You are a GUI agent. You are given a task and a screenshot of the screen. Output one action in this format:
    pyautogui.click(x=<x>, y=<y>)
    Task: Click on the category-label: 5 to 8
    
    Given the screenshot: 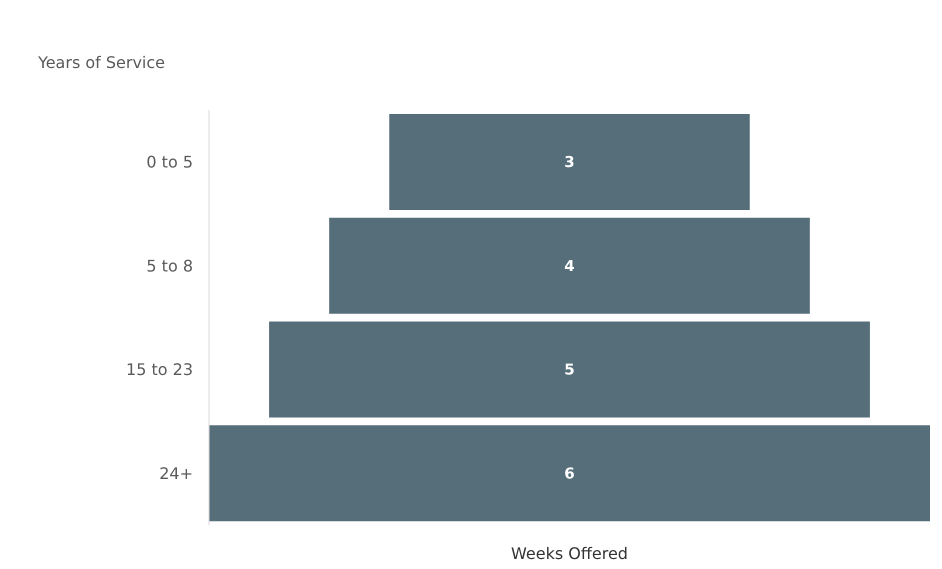 What is the action you would take?
    pyautogui.click(x=169, y=266)
    